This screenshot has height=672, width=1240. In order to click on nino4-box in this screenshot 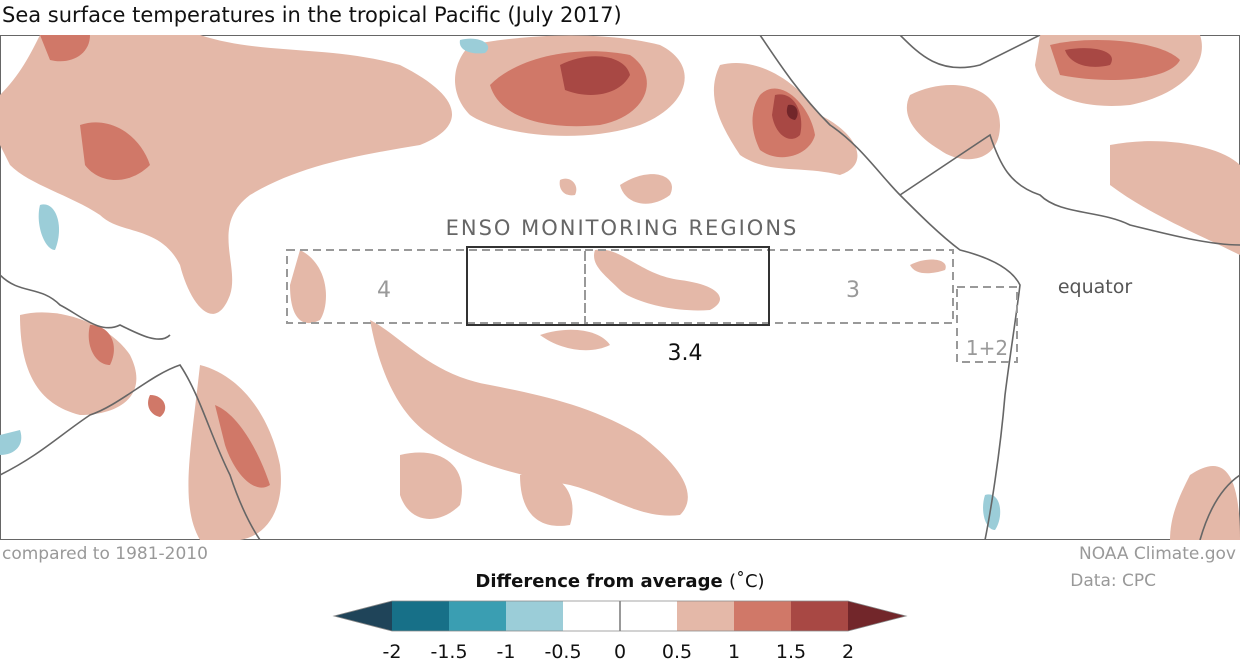, I will do `click(436, 286)`.